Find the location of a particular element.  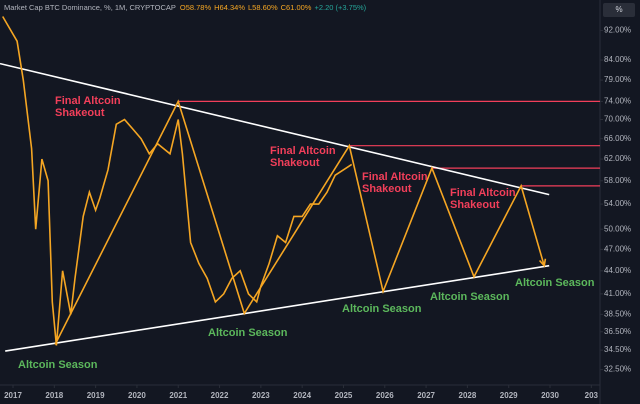

x-tick-label: 2026 is located at coordinates (385, 395).